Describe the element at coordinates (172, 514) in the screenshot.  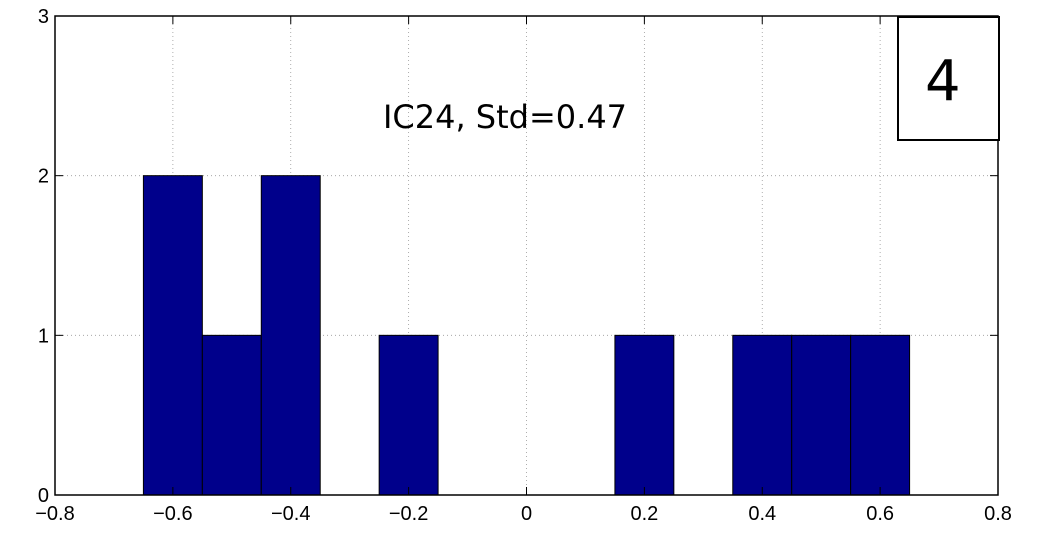
I see `x-tick-label: −0.6` at that location.